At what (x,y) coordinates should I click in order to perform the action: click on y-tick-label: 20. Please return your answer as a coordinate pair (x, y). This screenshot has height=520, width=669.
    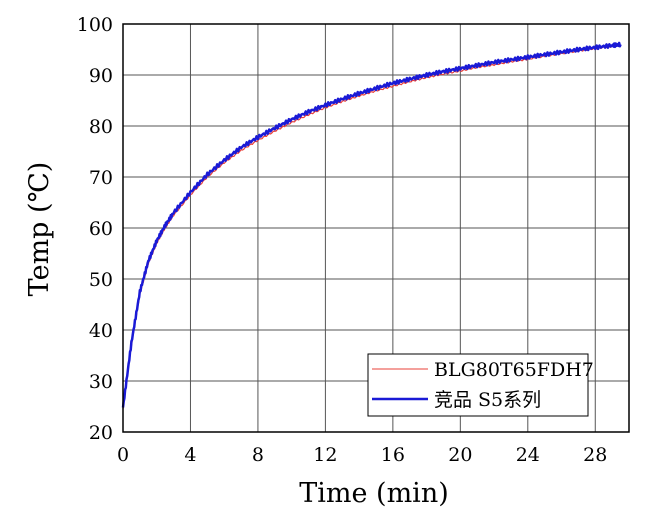
    Looking at the image, I should click on (101, 433).